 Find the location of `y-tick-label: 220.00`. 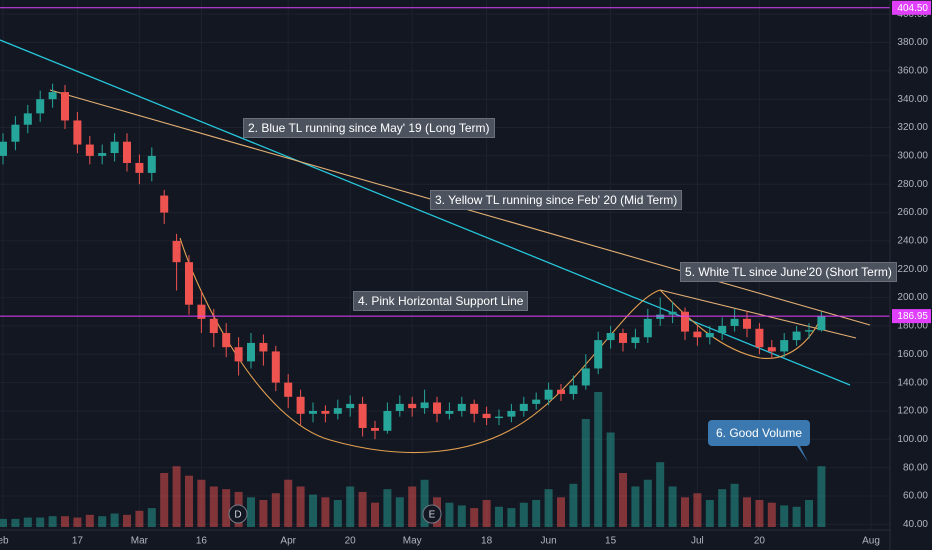

y-tick-label: 220.00 is located at coordinates (912, 269).